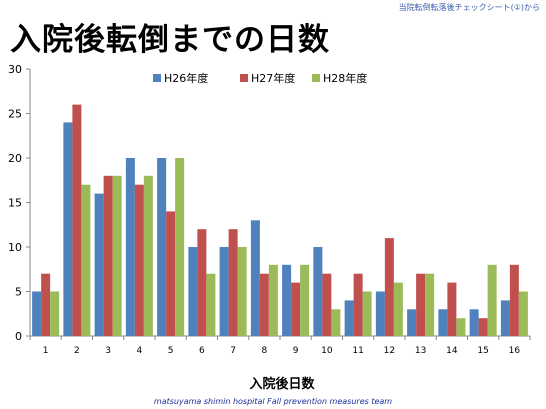  Describe the element at coordinates (77, 220) in the screenshot. I see `bar-H27年度-2` at that location.